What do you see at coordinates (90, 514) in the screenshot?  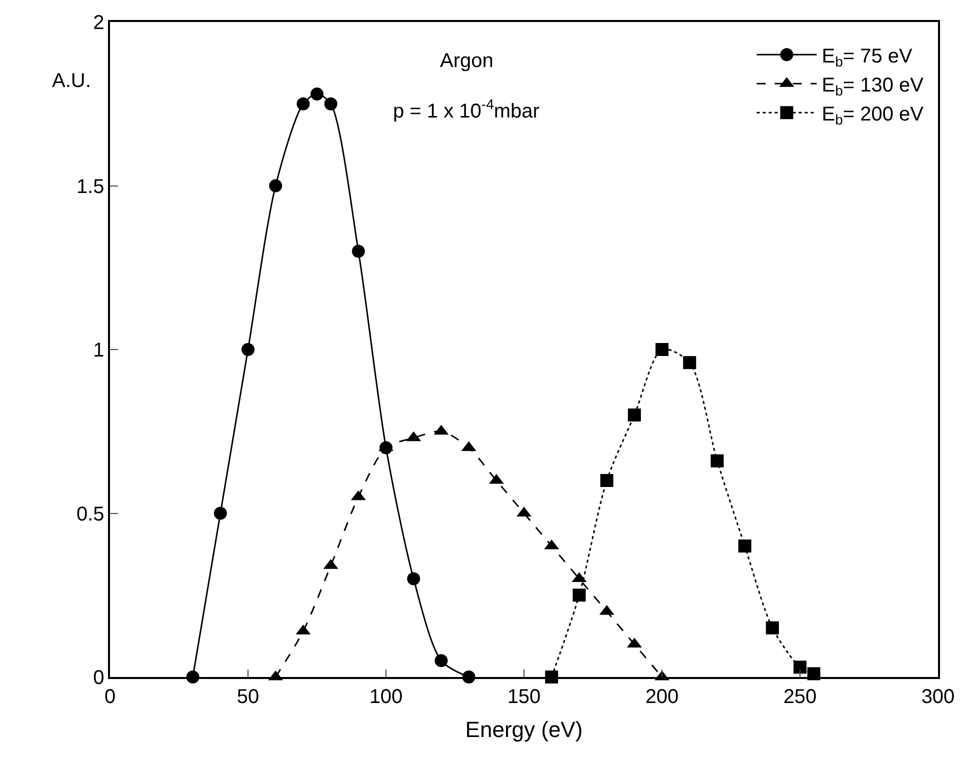 I see `y-tick-label: 0.5` at bounding box center [90, 514].